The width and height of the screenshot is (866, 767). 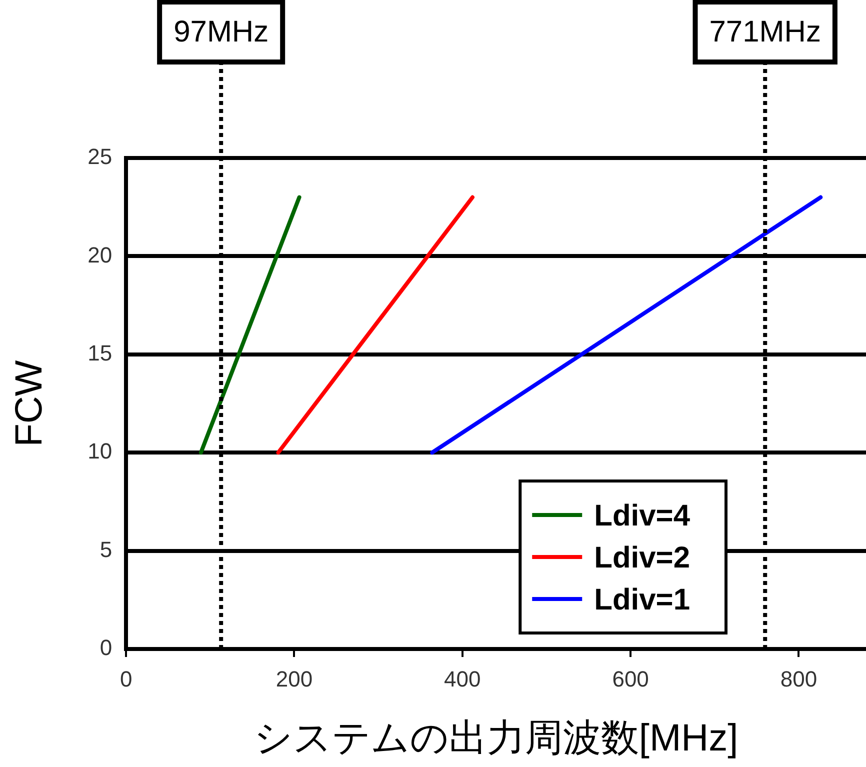 I want to click on y-tick-label: 25, so click(x=100, y=157).